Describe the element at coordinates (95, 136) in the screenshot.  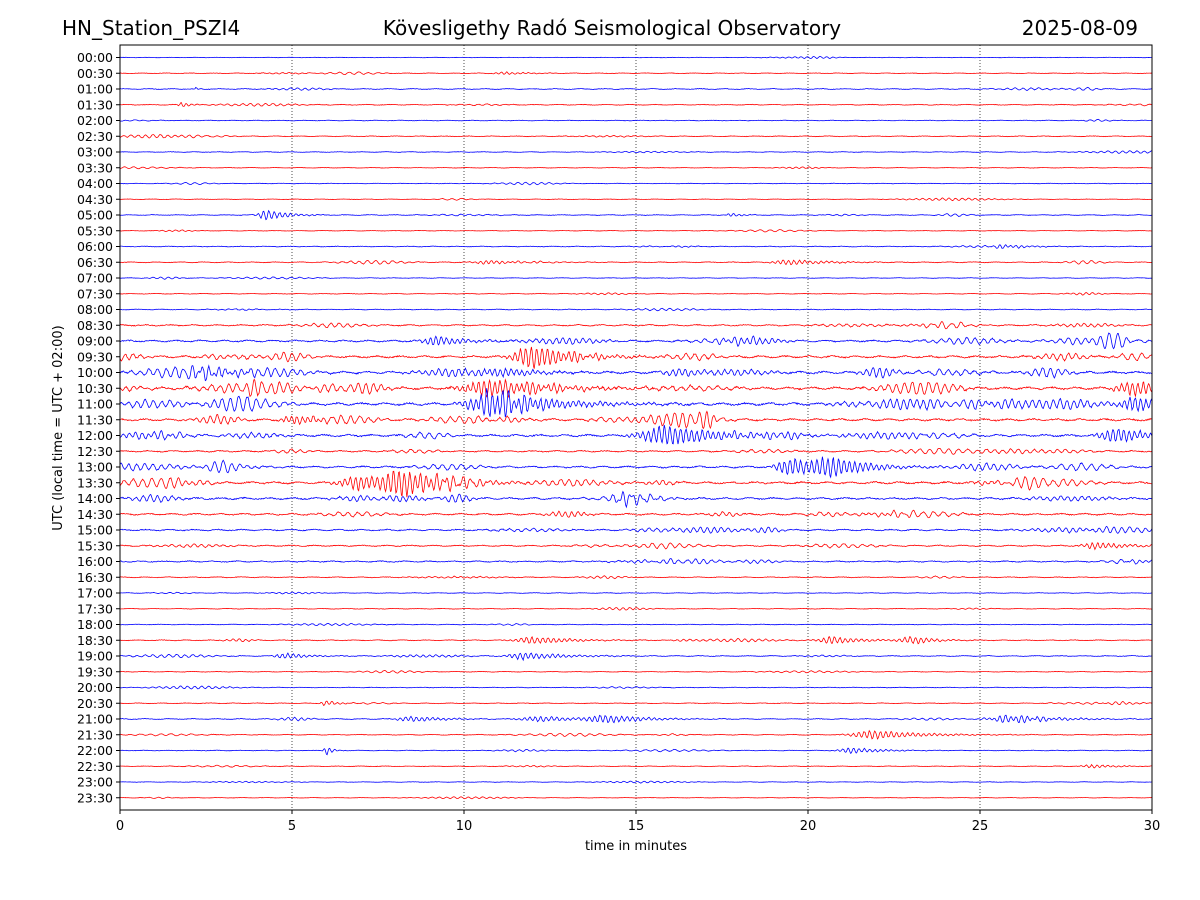
I see `row-time-label: 02:30` at that location.